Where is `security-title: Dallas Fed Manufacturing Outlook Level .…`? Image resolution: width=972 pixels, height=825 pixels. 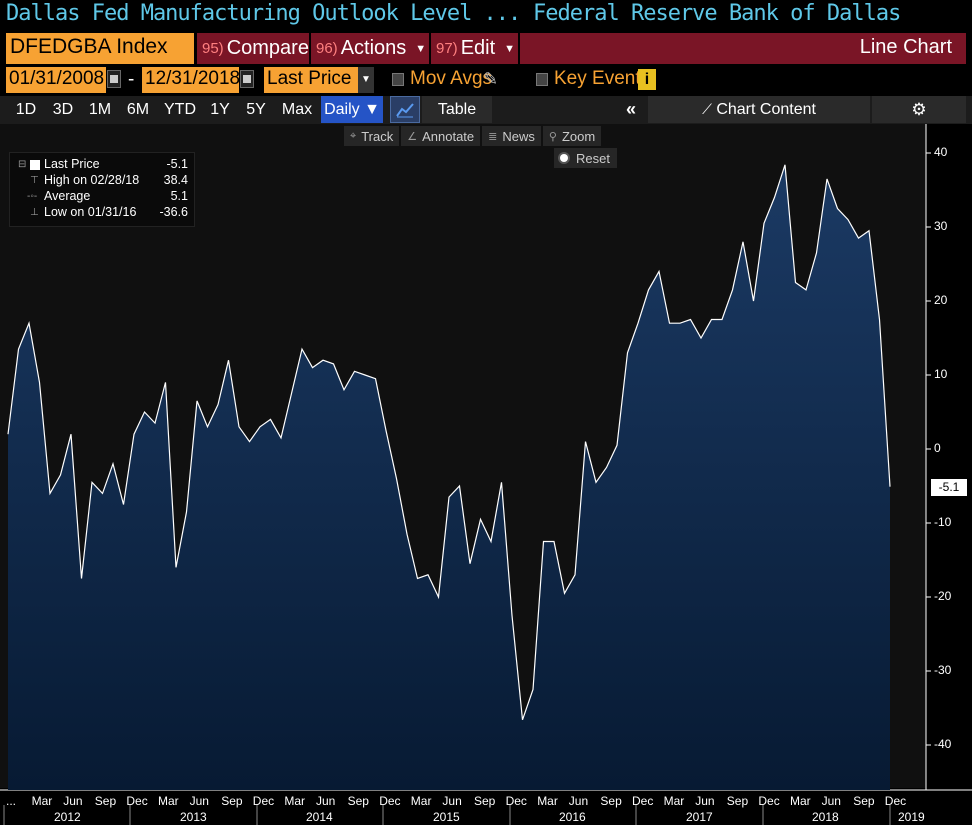 security-title: Dallas Fed Manufacturing Outlook Level .… is located at coordinates (263, 13).